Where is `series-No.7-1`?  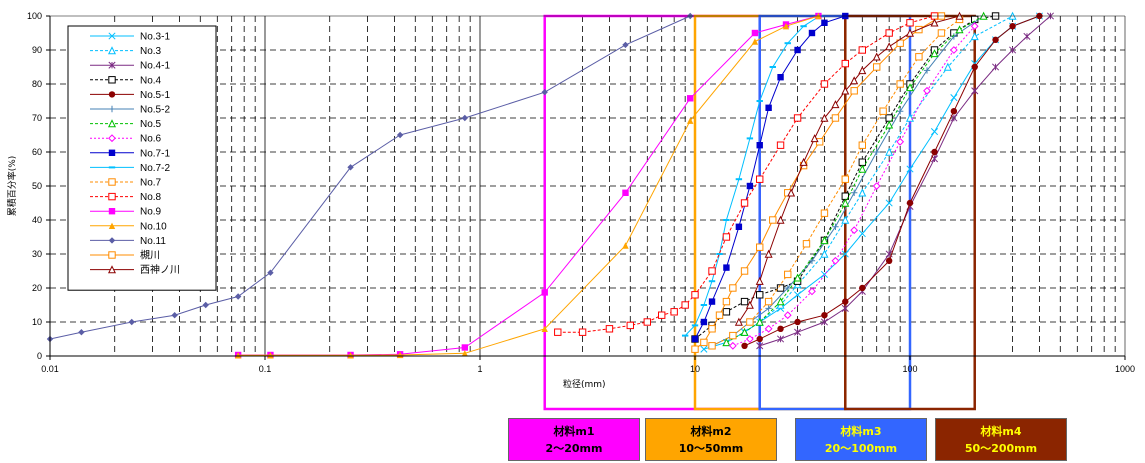
series-No.7-1 is located at coordinates (770, 177).